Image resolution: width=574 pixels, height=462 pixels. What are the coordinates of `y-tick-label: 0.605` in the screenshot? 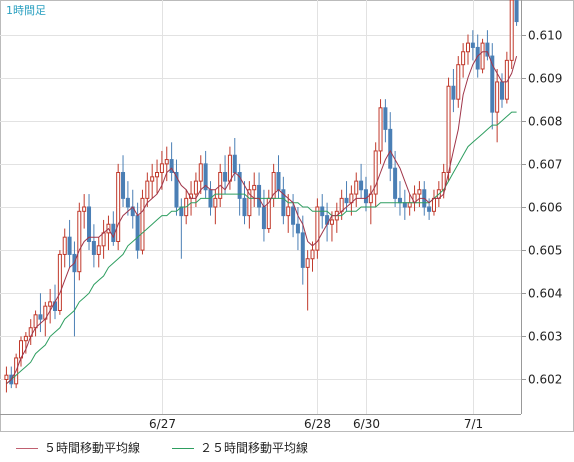 It's located at (545, 251).